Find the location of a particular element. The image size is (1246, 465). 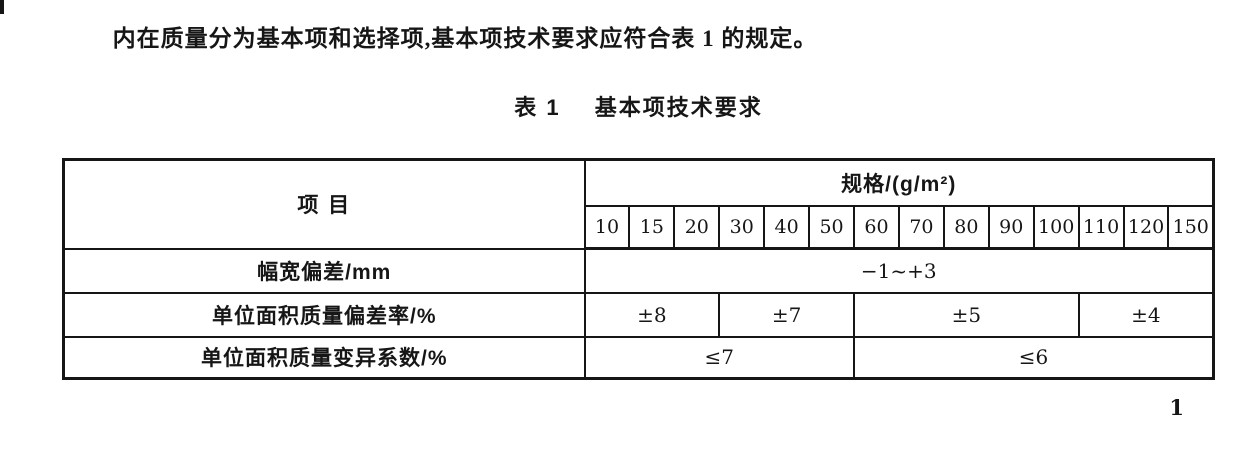

spec-col-header: 60 is located at coordinates (876, 227).